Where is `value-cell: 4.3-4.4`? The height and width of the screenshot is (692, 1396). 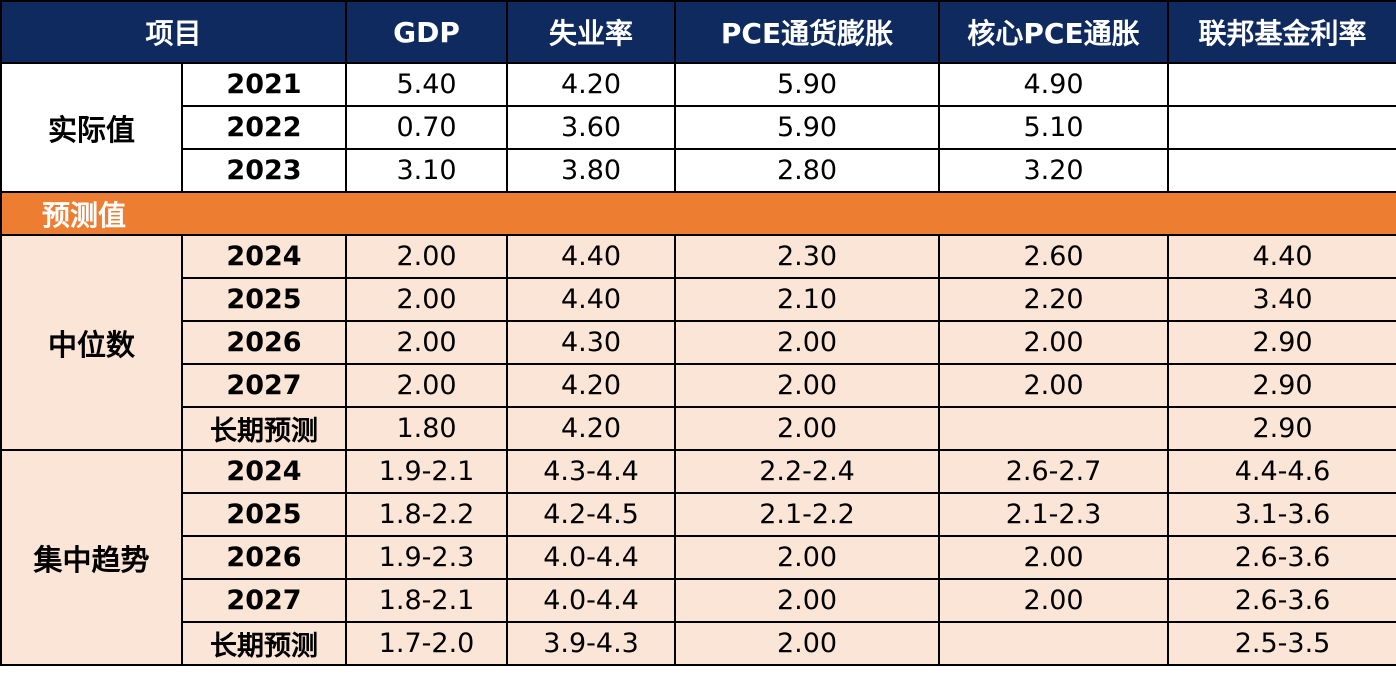 value-cell: 4.3-4.4 is located at coordinates (591, 471).